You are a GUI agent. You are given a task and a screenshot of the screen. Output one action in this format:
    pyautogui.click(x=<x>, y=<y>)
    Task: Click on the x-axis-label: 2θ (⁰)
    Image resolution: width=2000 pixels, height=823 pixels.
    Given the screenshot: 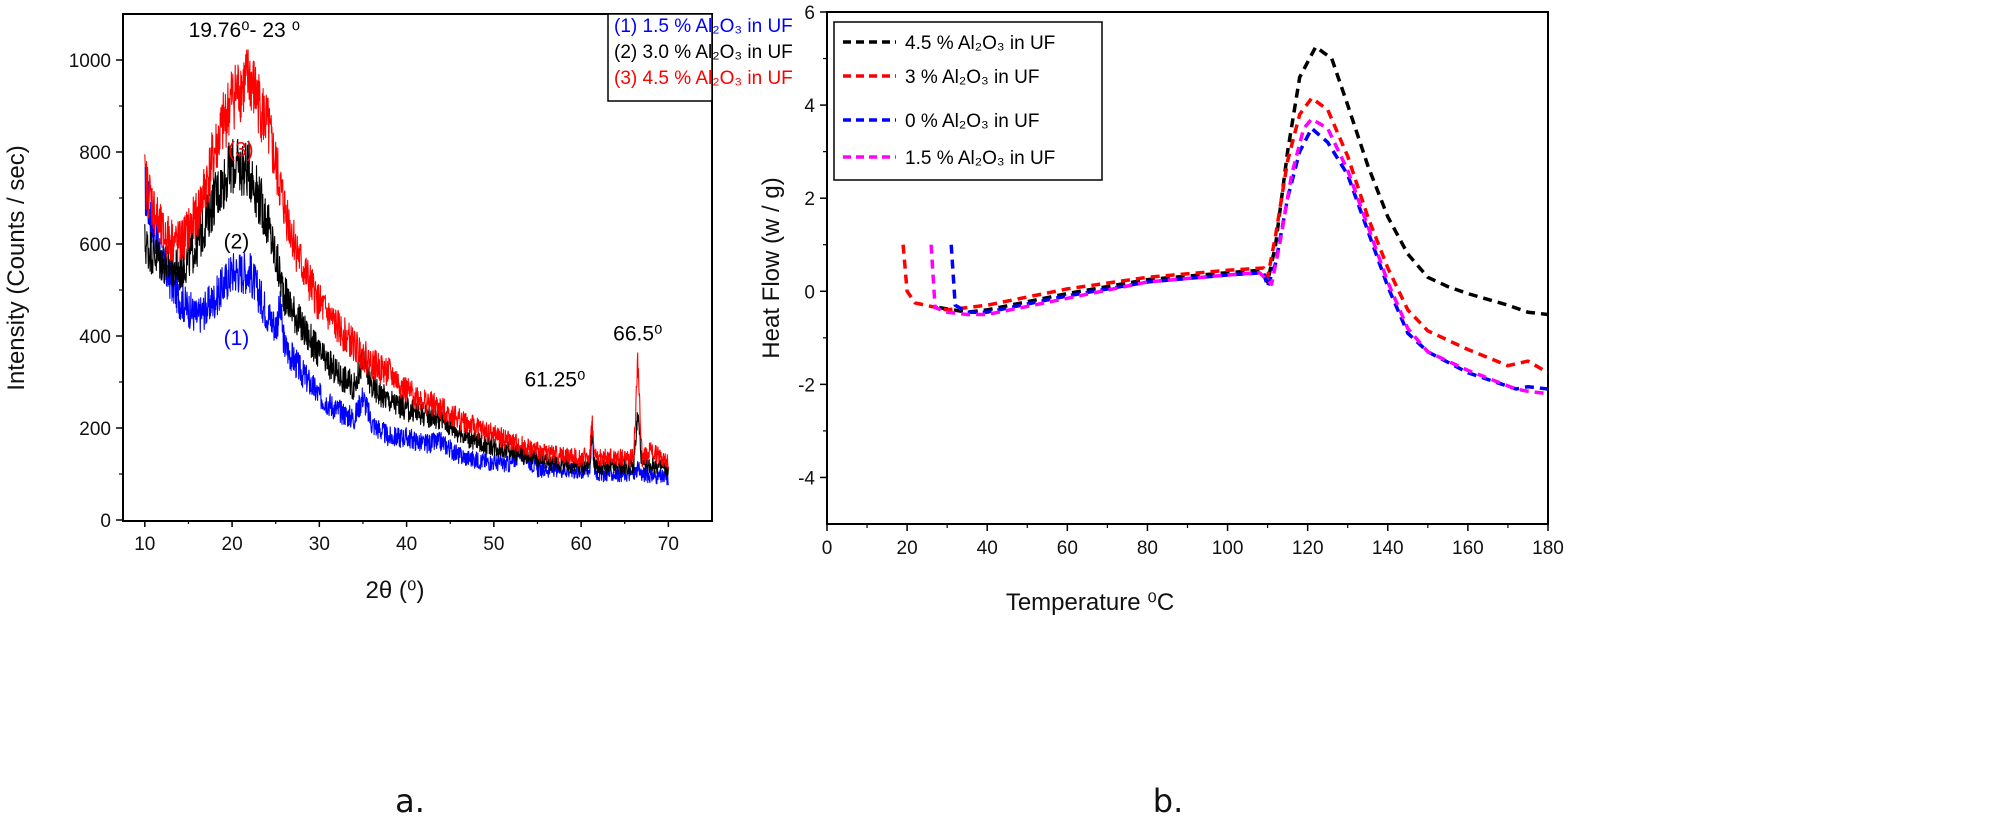 What is the action you would take?
    pyautogui.click(x=395, y=590)
    